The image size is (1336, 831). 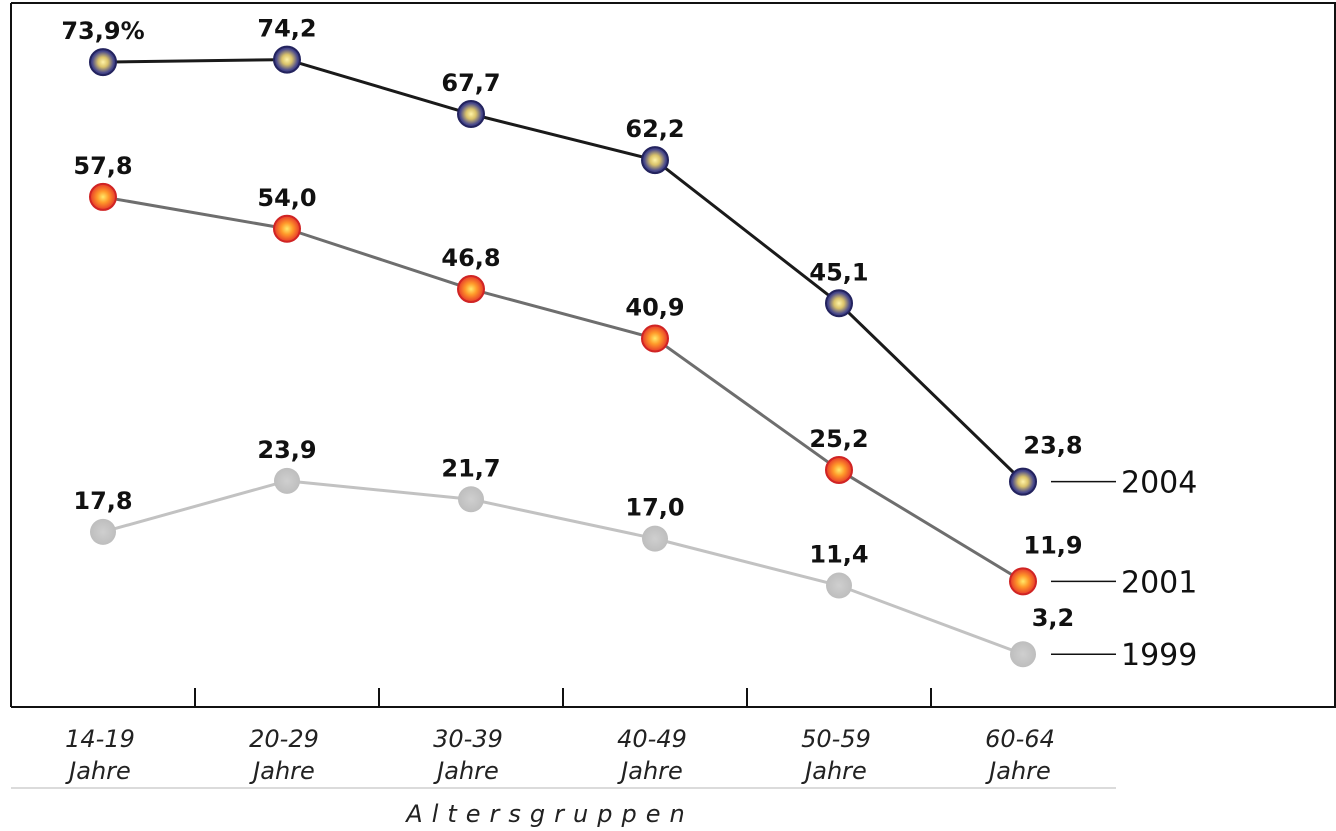 What do you see at coordinates (284, 739) in the screenshot?
I see `x-tick-label: 20-29` at bounding box center [284, 739].